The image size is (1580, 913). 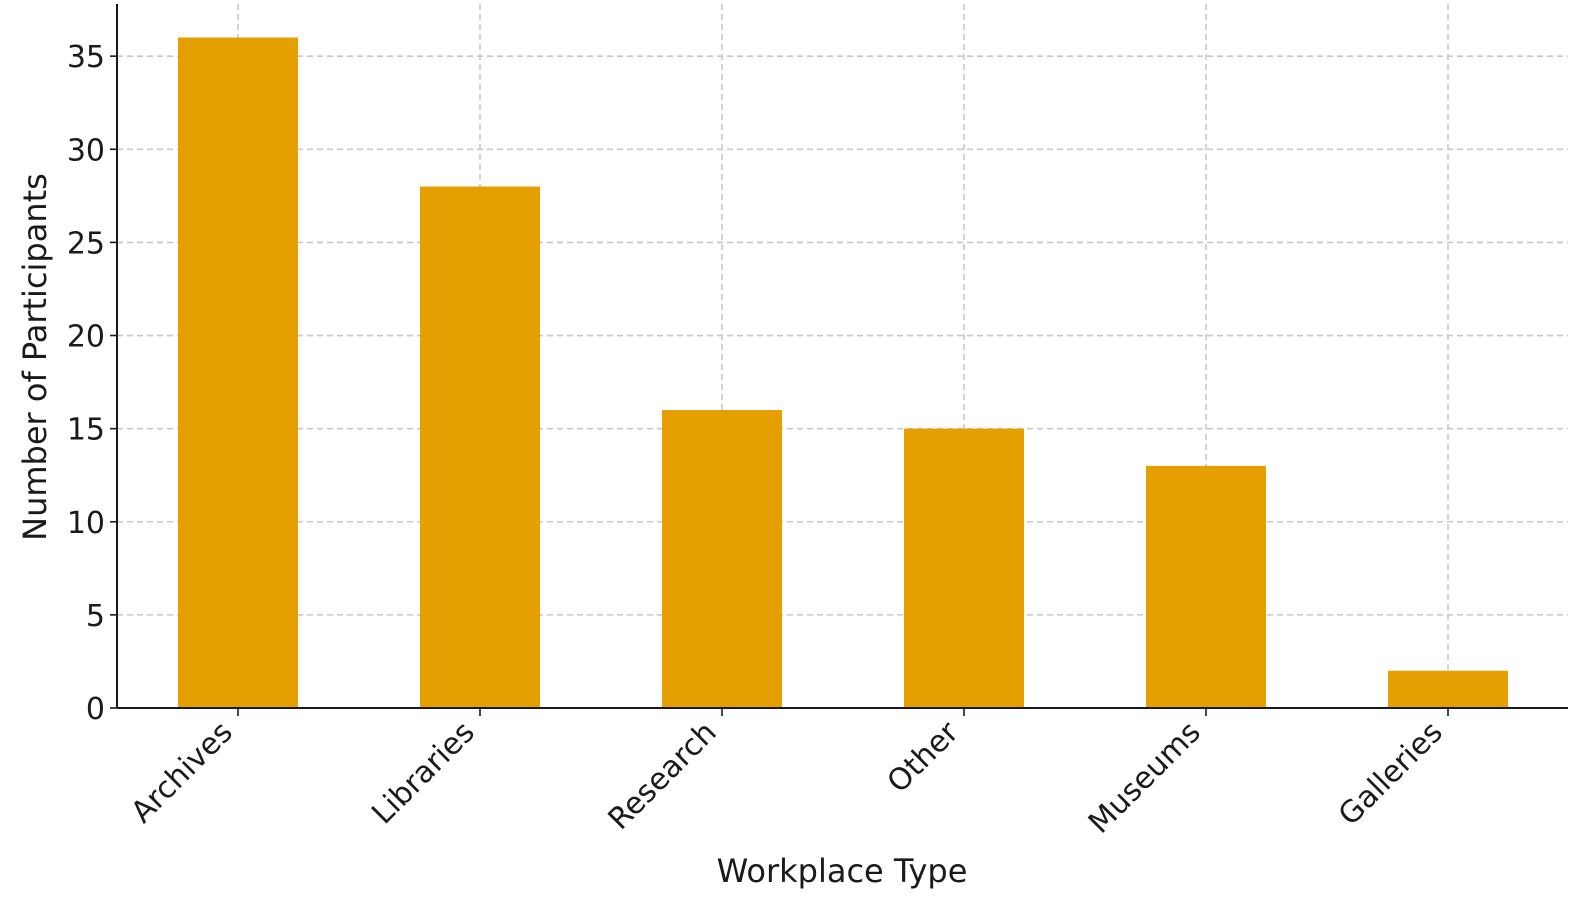 I want to click on bar-other, so click(x=964, y=568).